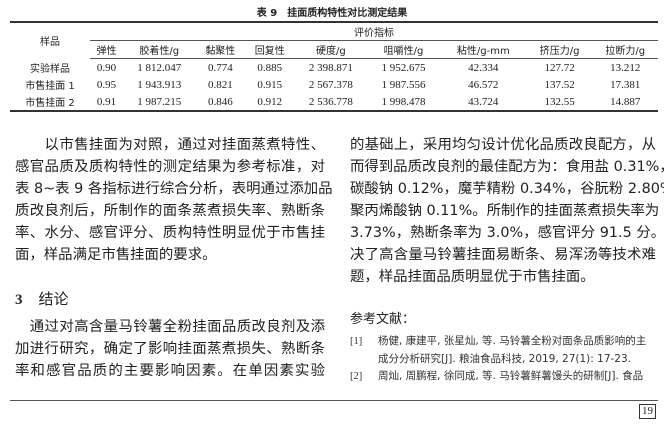 The width and height of the screenshot is (664, 424). I want to click on text-line: 3.73%，熟断条率为 3.0%，感官评分 91.5 分。解, so click(507, 233).